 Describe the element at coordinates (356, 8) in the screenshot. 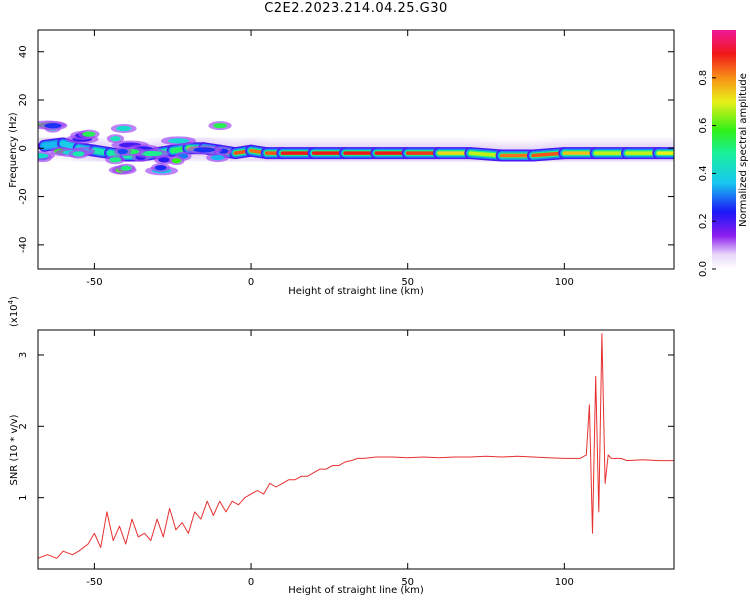

I see `figure-title: C2E2.2023.214.04.25.G30` at that location.